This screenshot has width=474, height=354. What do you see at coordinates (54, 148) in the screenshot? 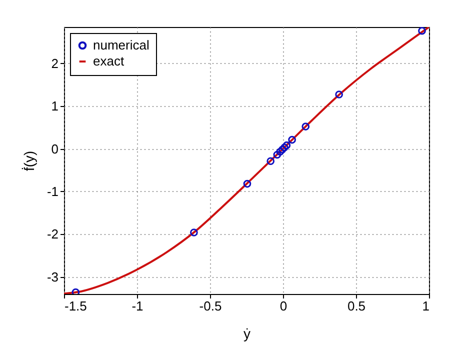
I see `y-tick-label: 0` at bounding box center [54, 148].